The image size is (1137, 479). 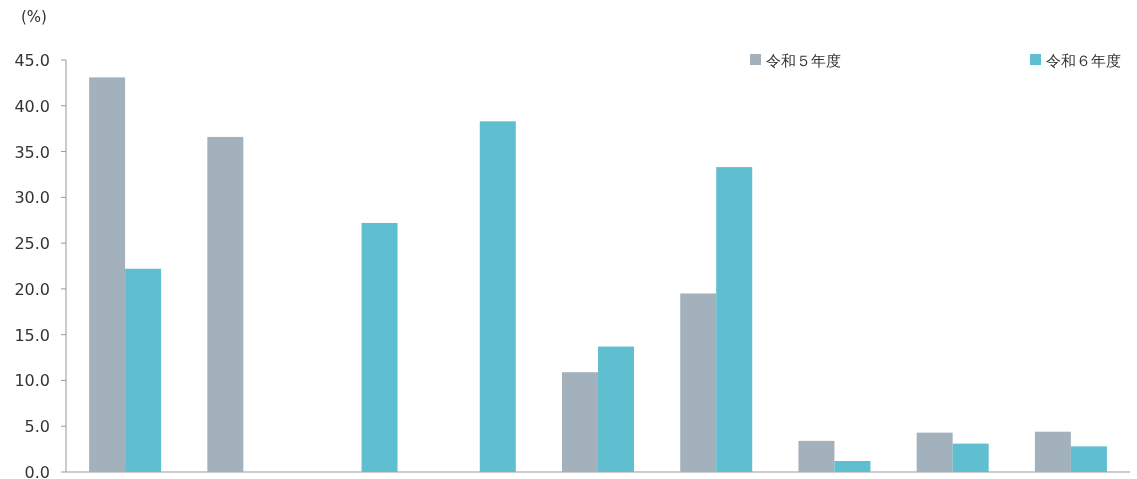 What do you see at coordinates (803, 61) in the screenshot?
I see `legend-label: 令和５年度` at bounding box center [803, 61].